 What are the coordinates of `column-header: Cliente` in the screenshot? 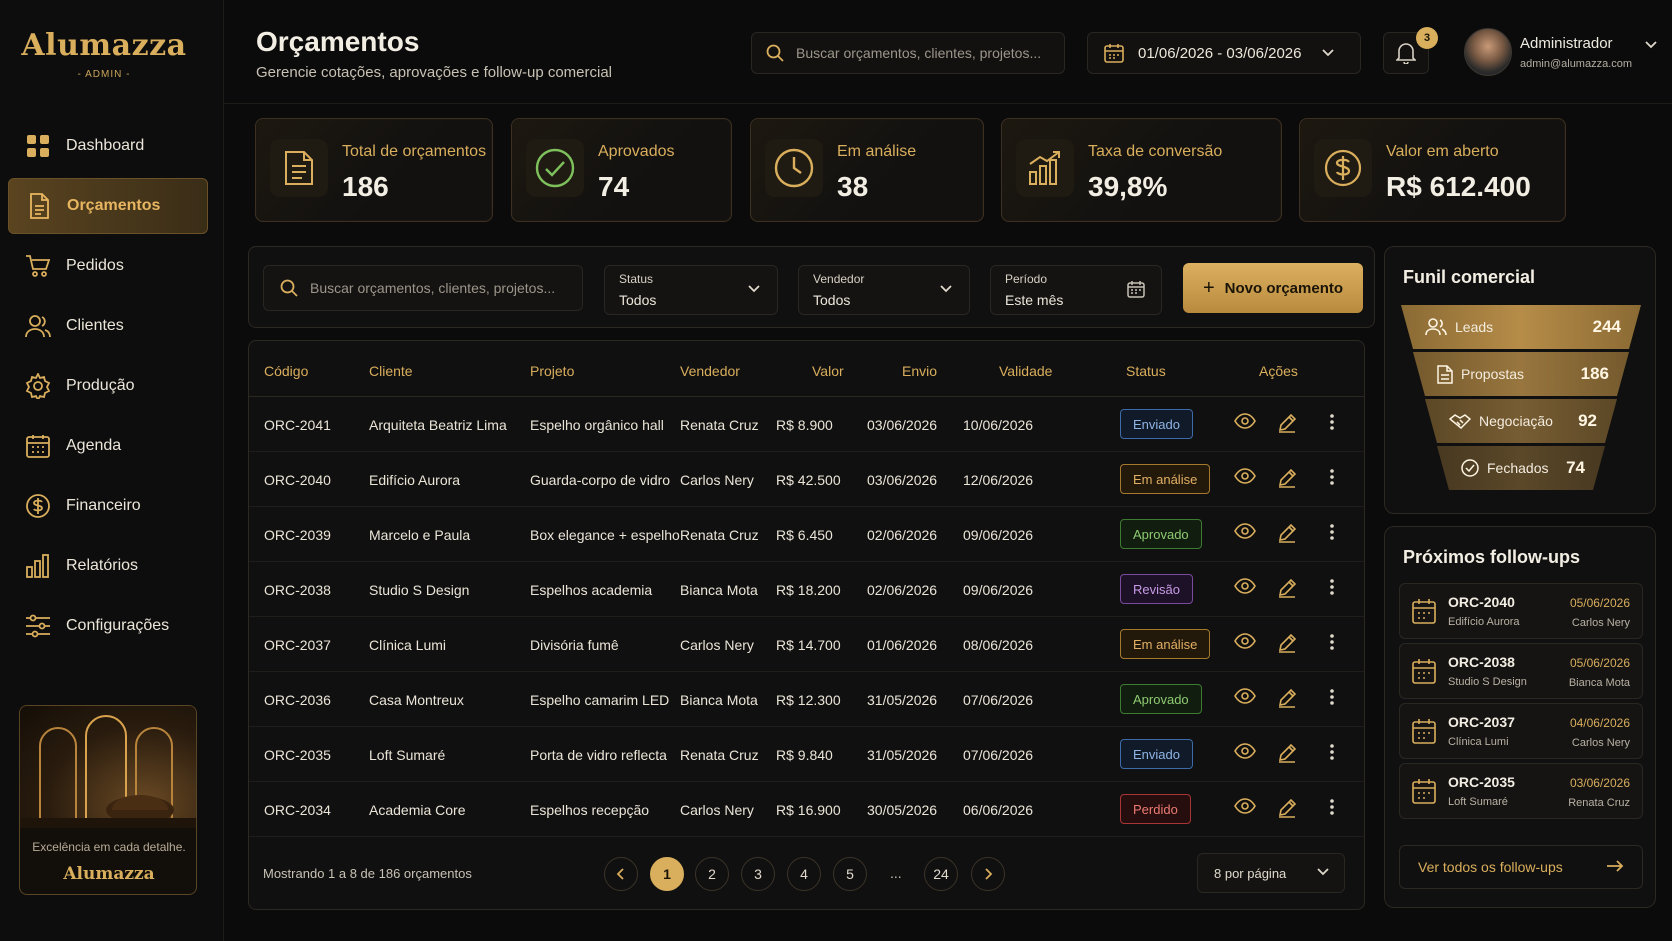 It's located at (391, 371).